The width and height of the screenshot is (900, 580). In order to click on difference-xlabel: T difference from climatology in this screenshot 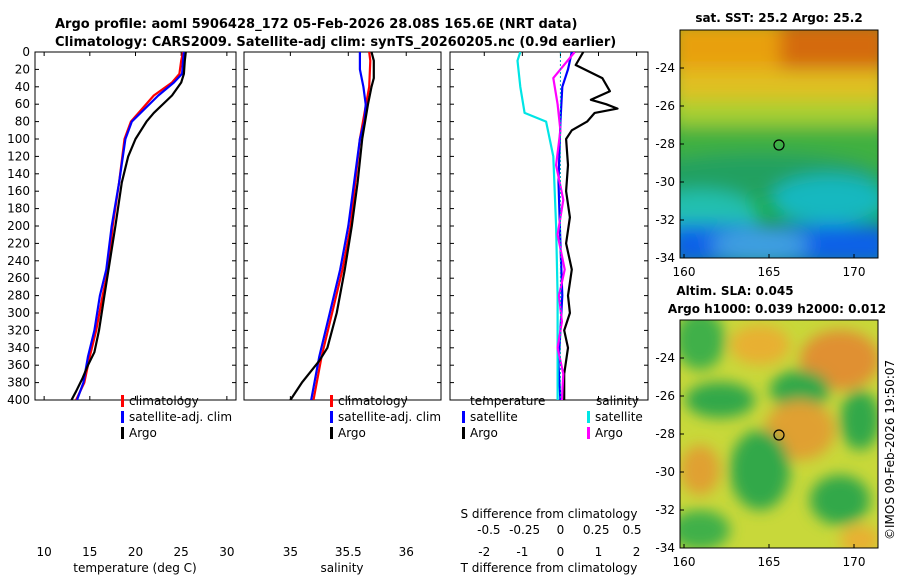, I will do `click(549, 568)`.